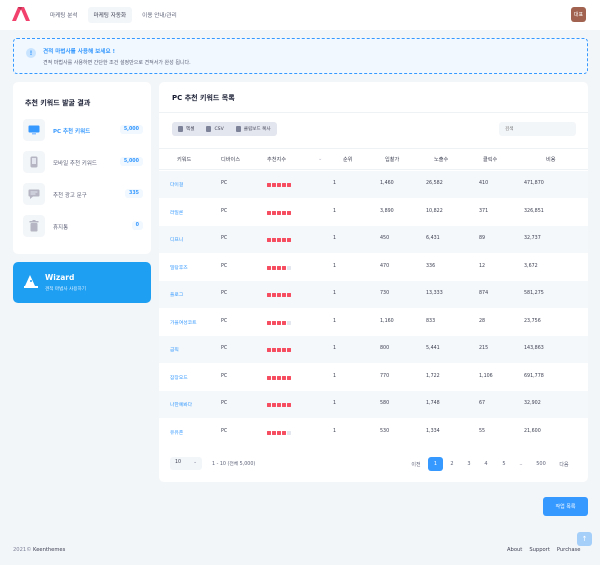 The width and height of the screenshot is (600, 565). I want to click on cell-clicks: 67, so click(482, 403).